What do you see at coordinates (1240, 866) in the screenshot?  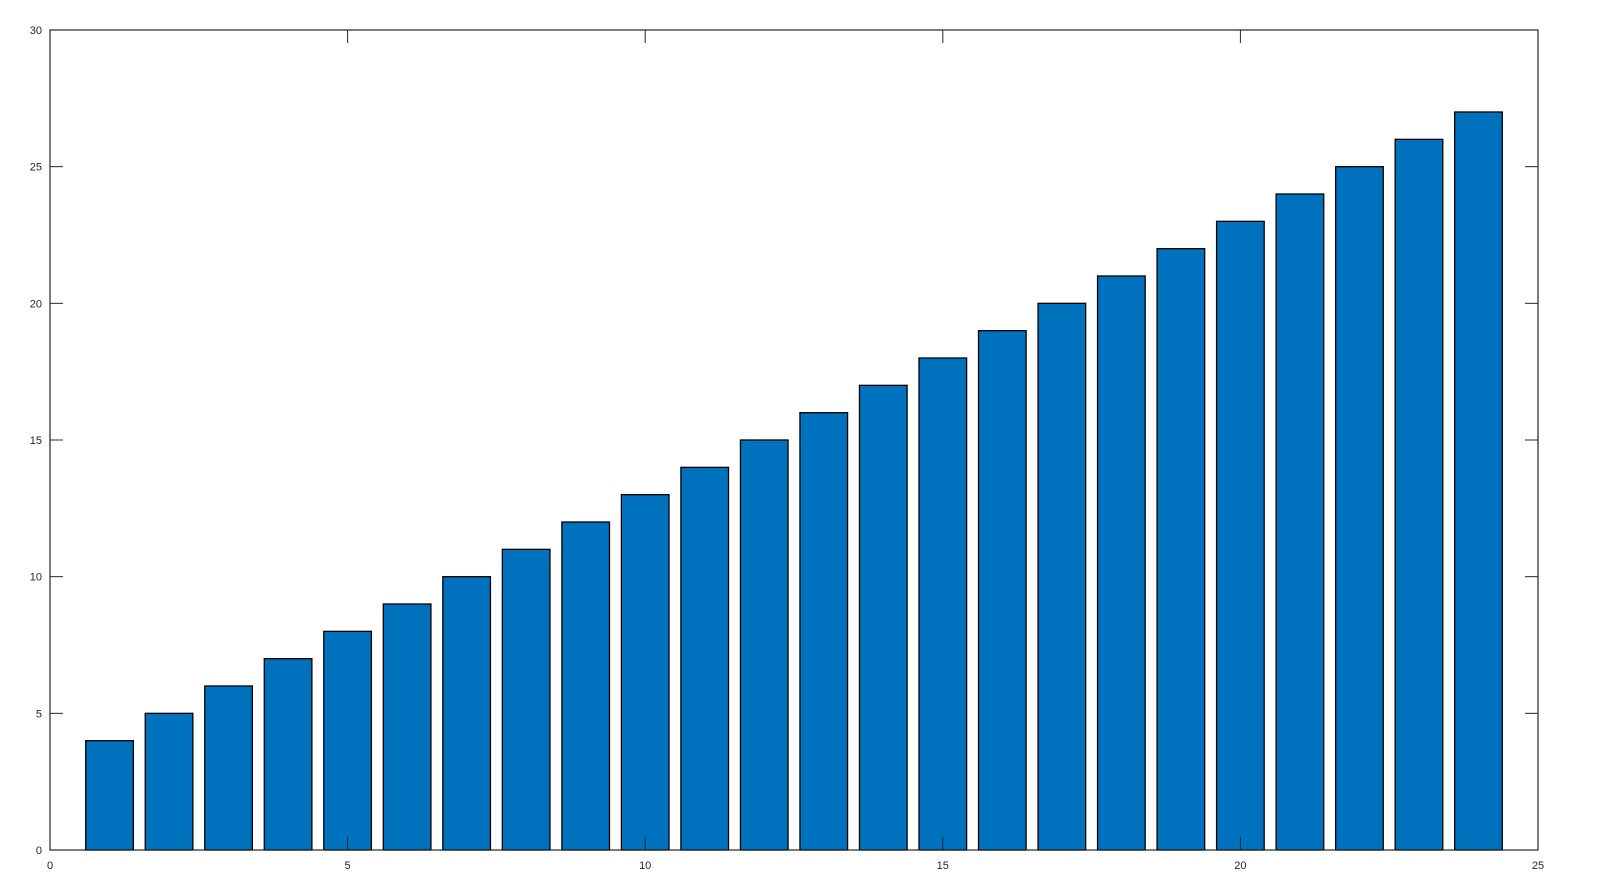 I see `x-tick-label: 20` at bounding box center [1240, 866].